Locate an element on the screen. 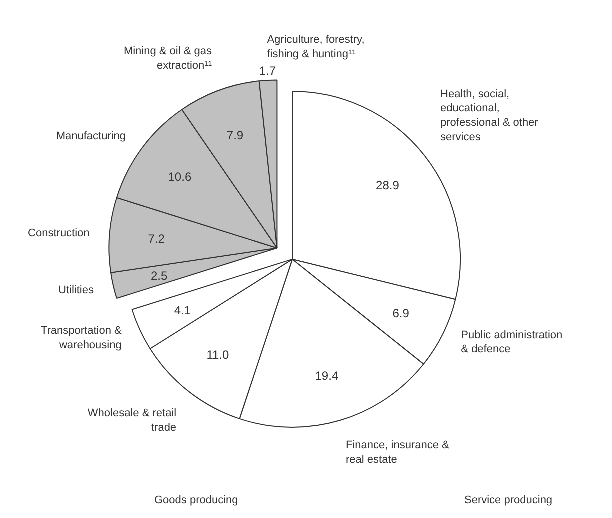 Image resolution: width=612 pixels, height=518 pixels. data-label: 28.9 is located at coordinates (388, 185).